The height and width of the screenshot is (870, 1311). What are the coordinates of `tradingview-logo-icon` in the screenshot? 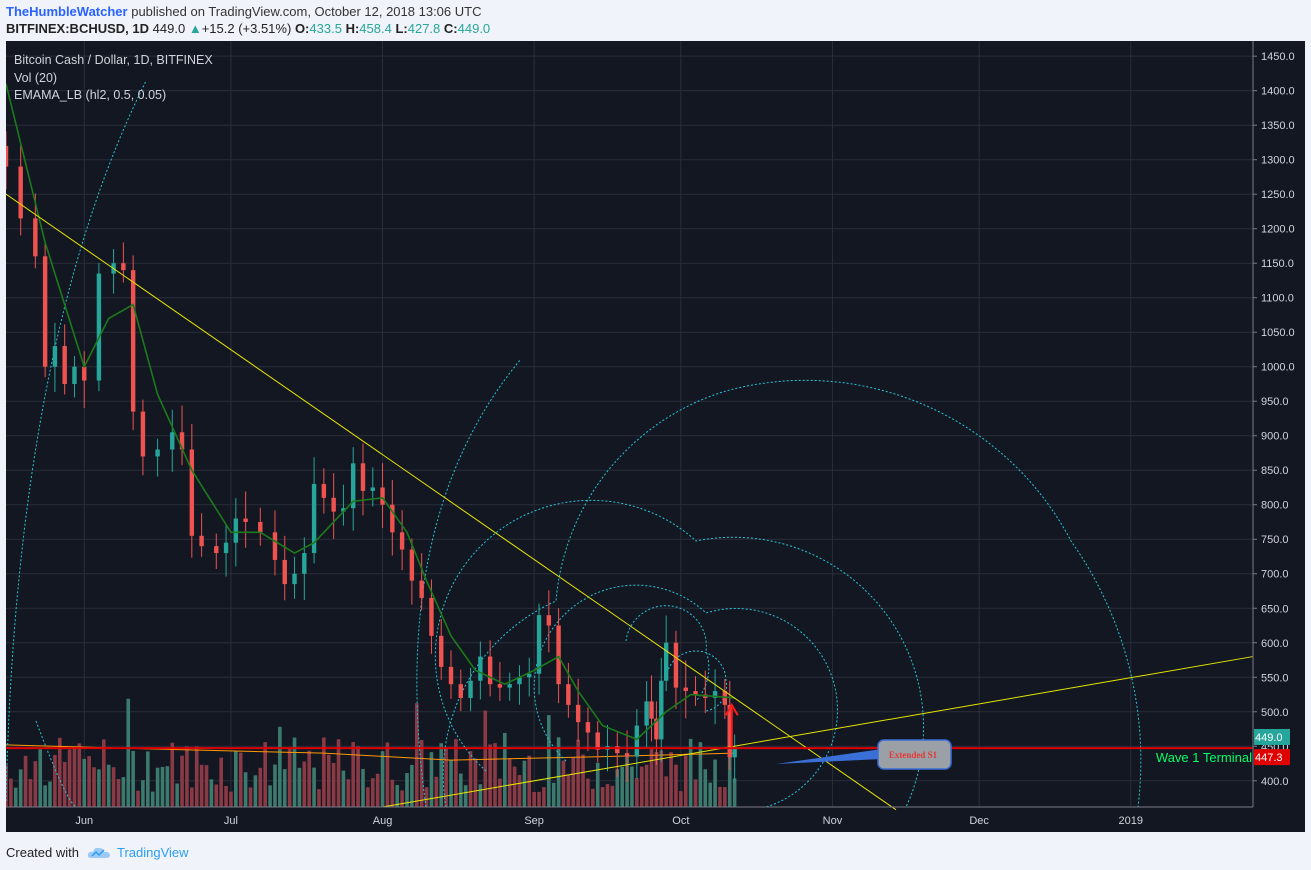 It's located at (99, 853).